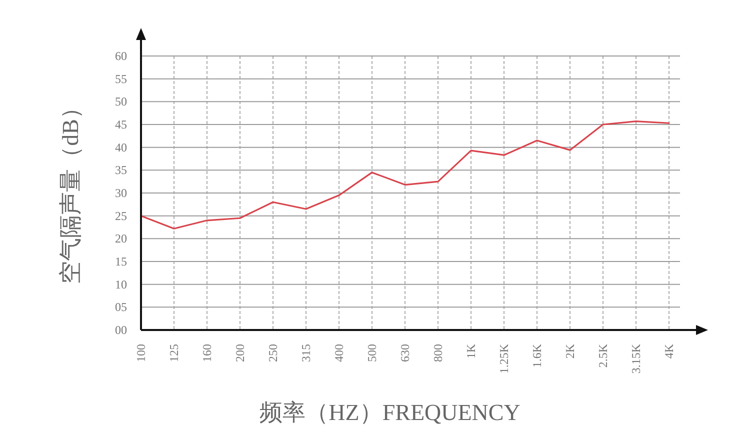 The height and width of the screenshot is (439, 750). Describe the element at coordinates (240, 353) in the screenshot. I see `x-tick-label: 200` at that location.